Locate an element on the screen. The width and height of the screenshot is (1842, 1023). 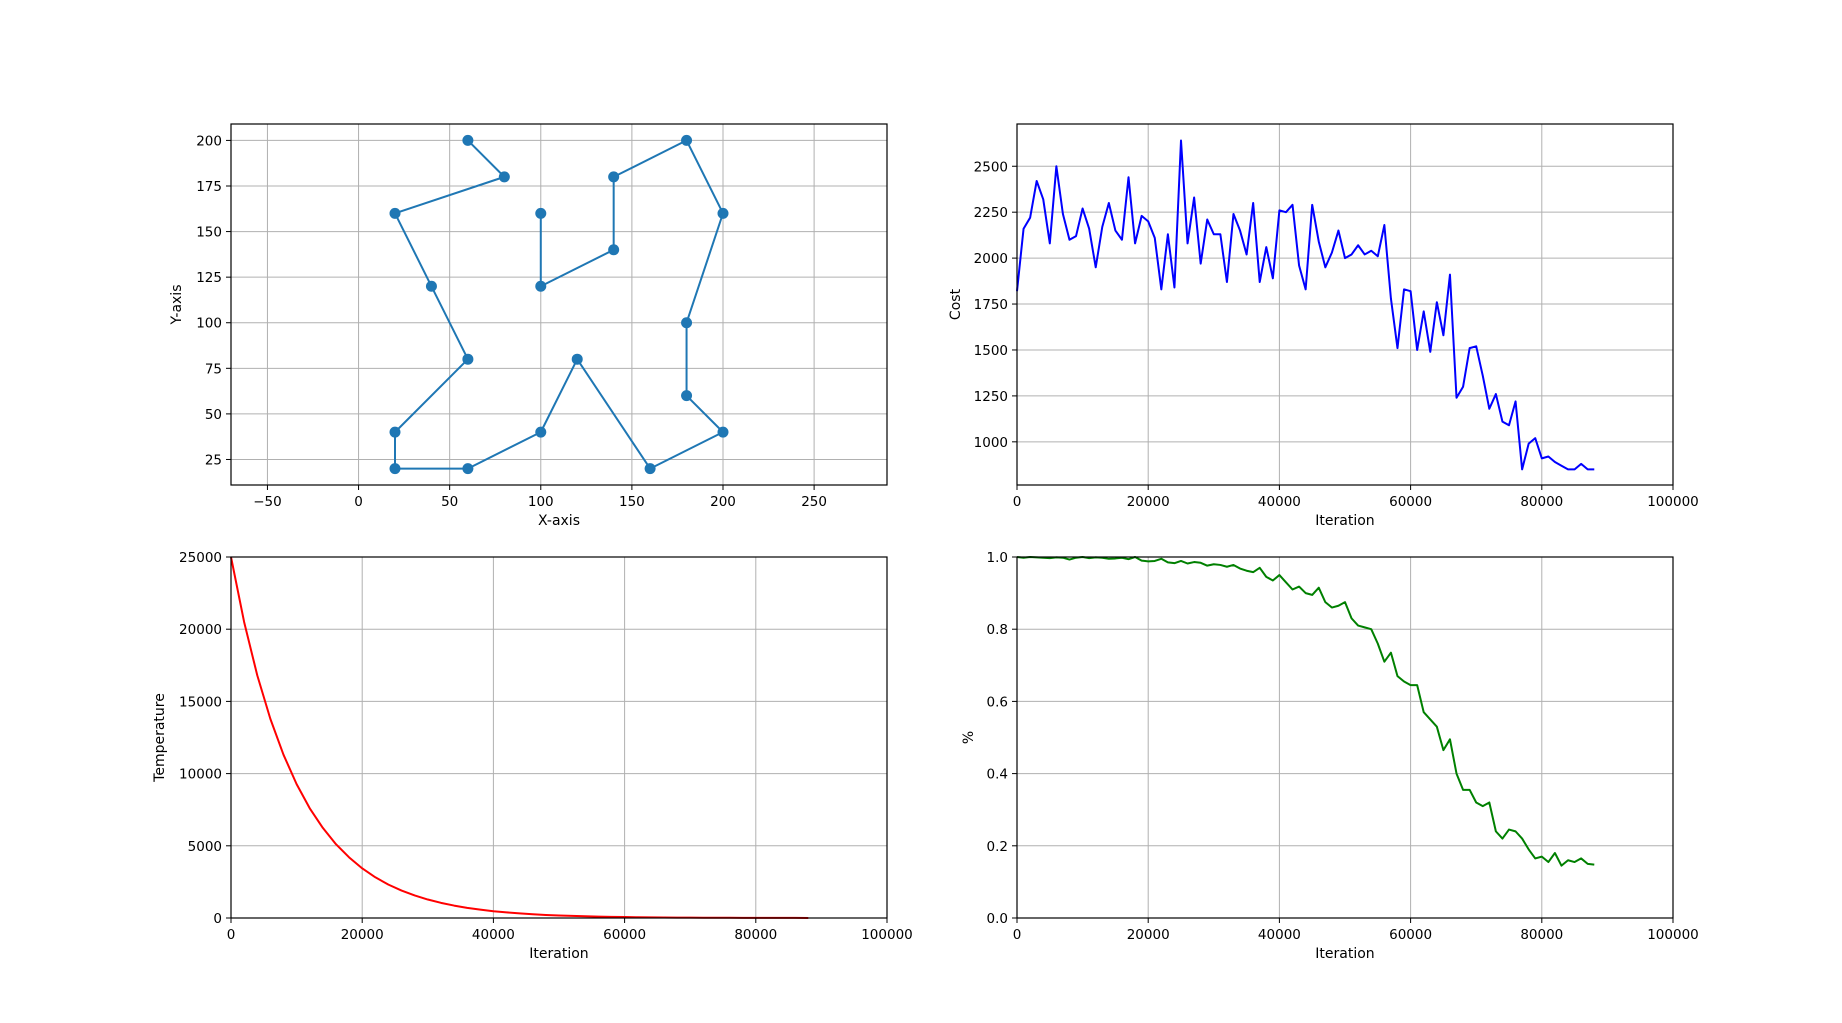
route-x-tick-label: 50 is located at coordinates (449, 502).